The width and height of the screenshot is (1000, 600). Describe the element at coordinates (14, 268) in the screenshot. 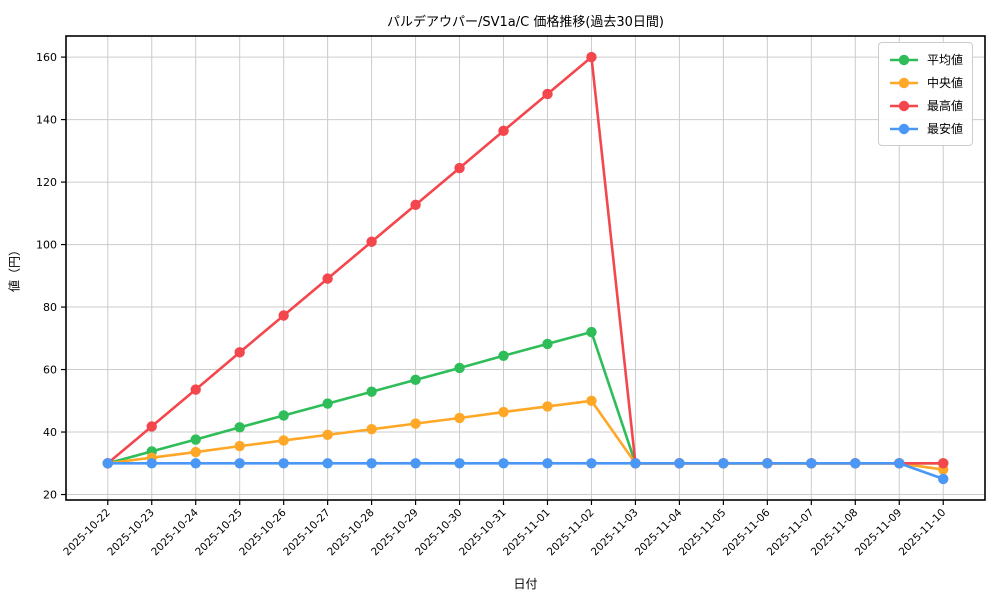

I see `y-axis-label: 値（円）` at that location.